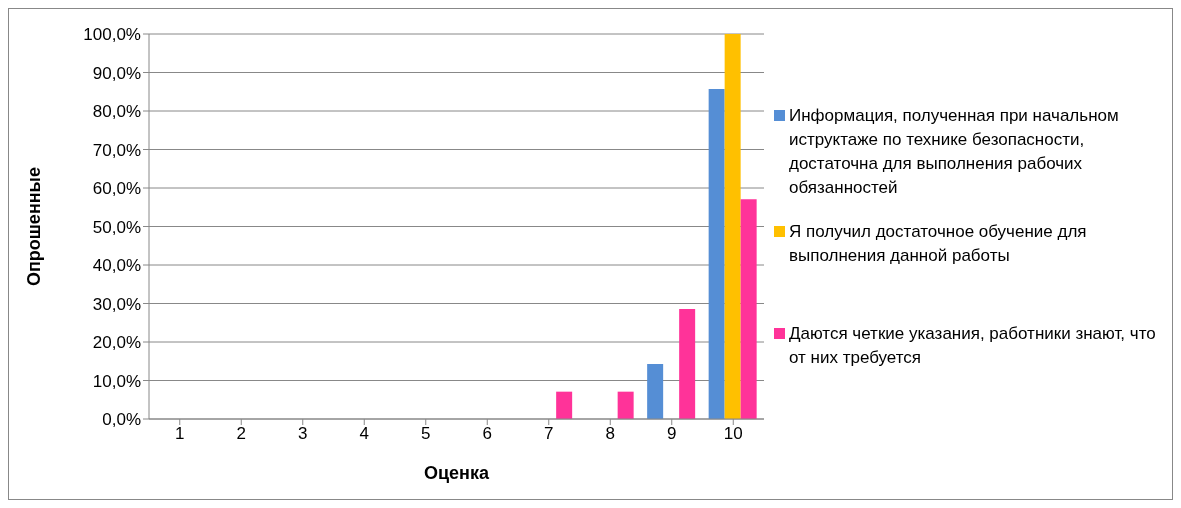  Describe the element at coordinates (121, 420) in the screenshot. I see `y-tick-label: 0,0%` at that location.